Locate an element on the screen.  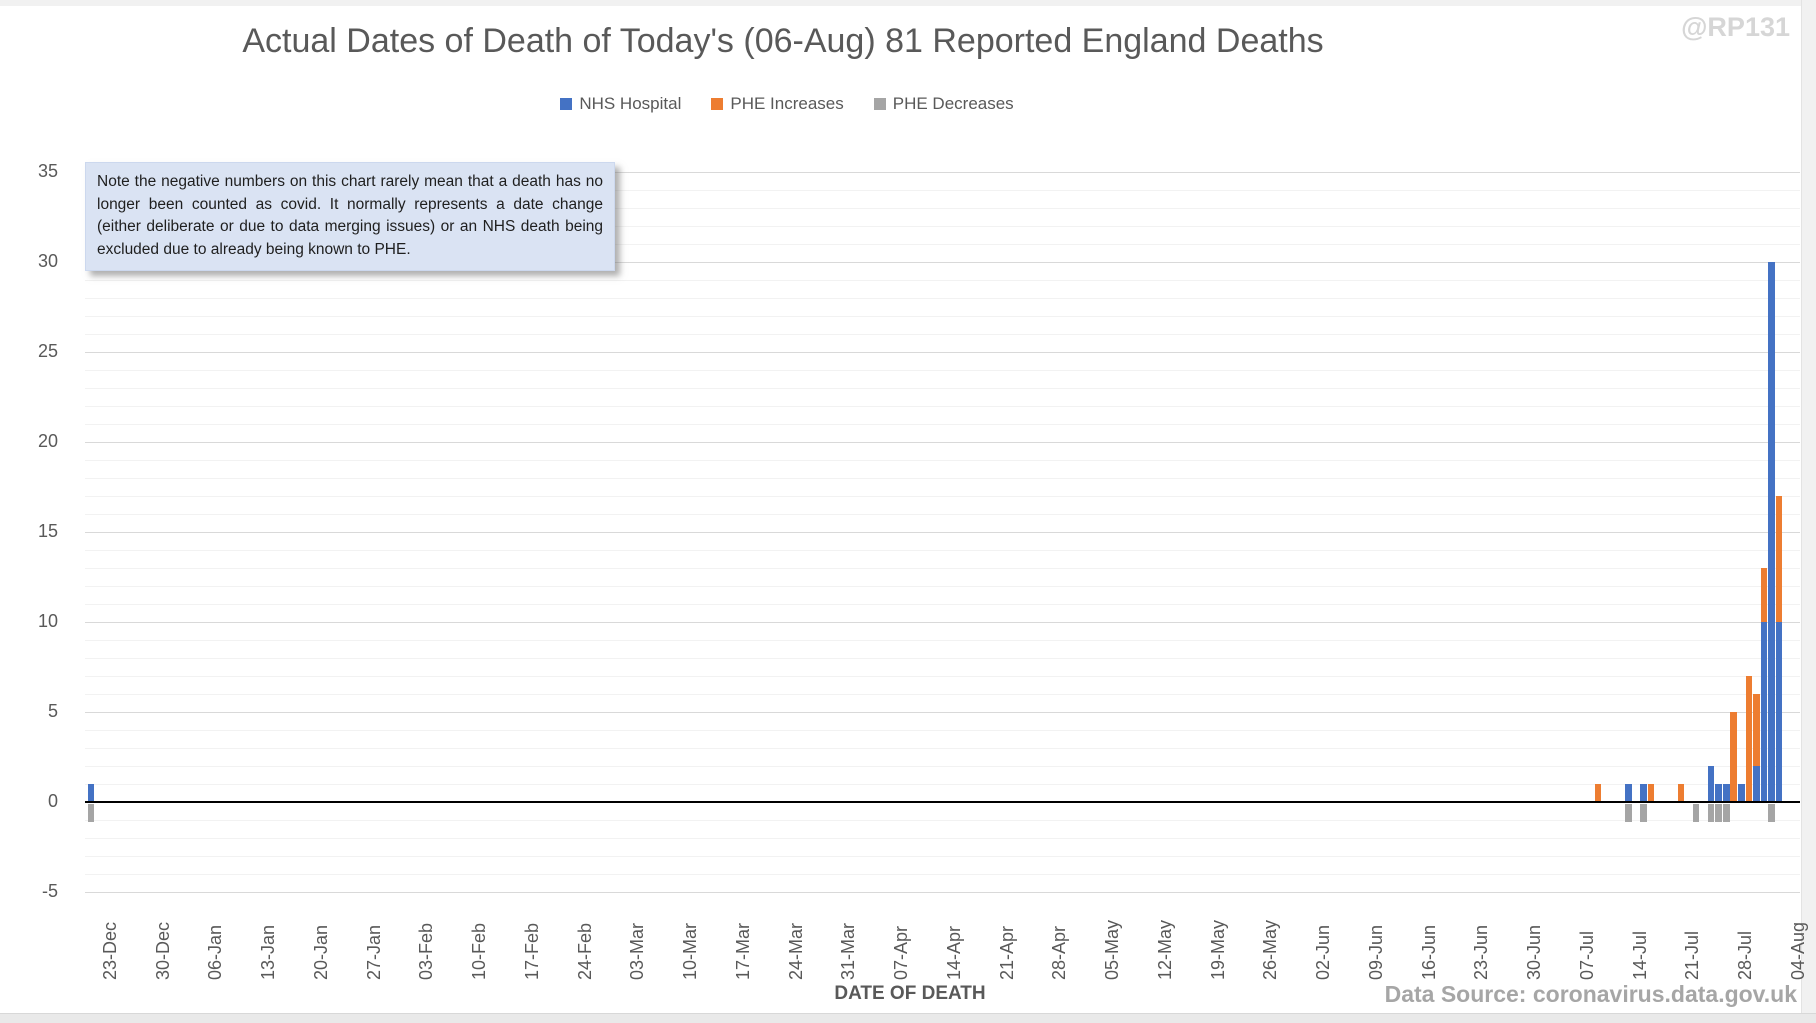
y-axis-tick-15: 15 is located at coordinates (47, 531).